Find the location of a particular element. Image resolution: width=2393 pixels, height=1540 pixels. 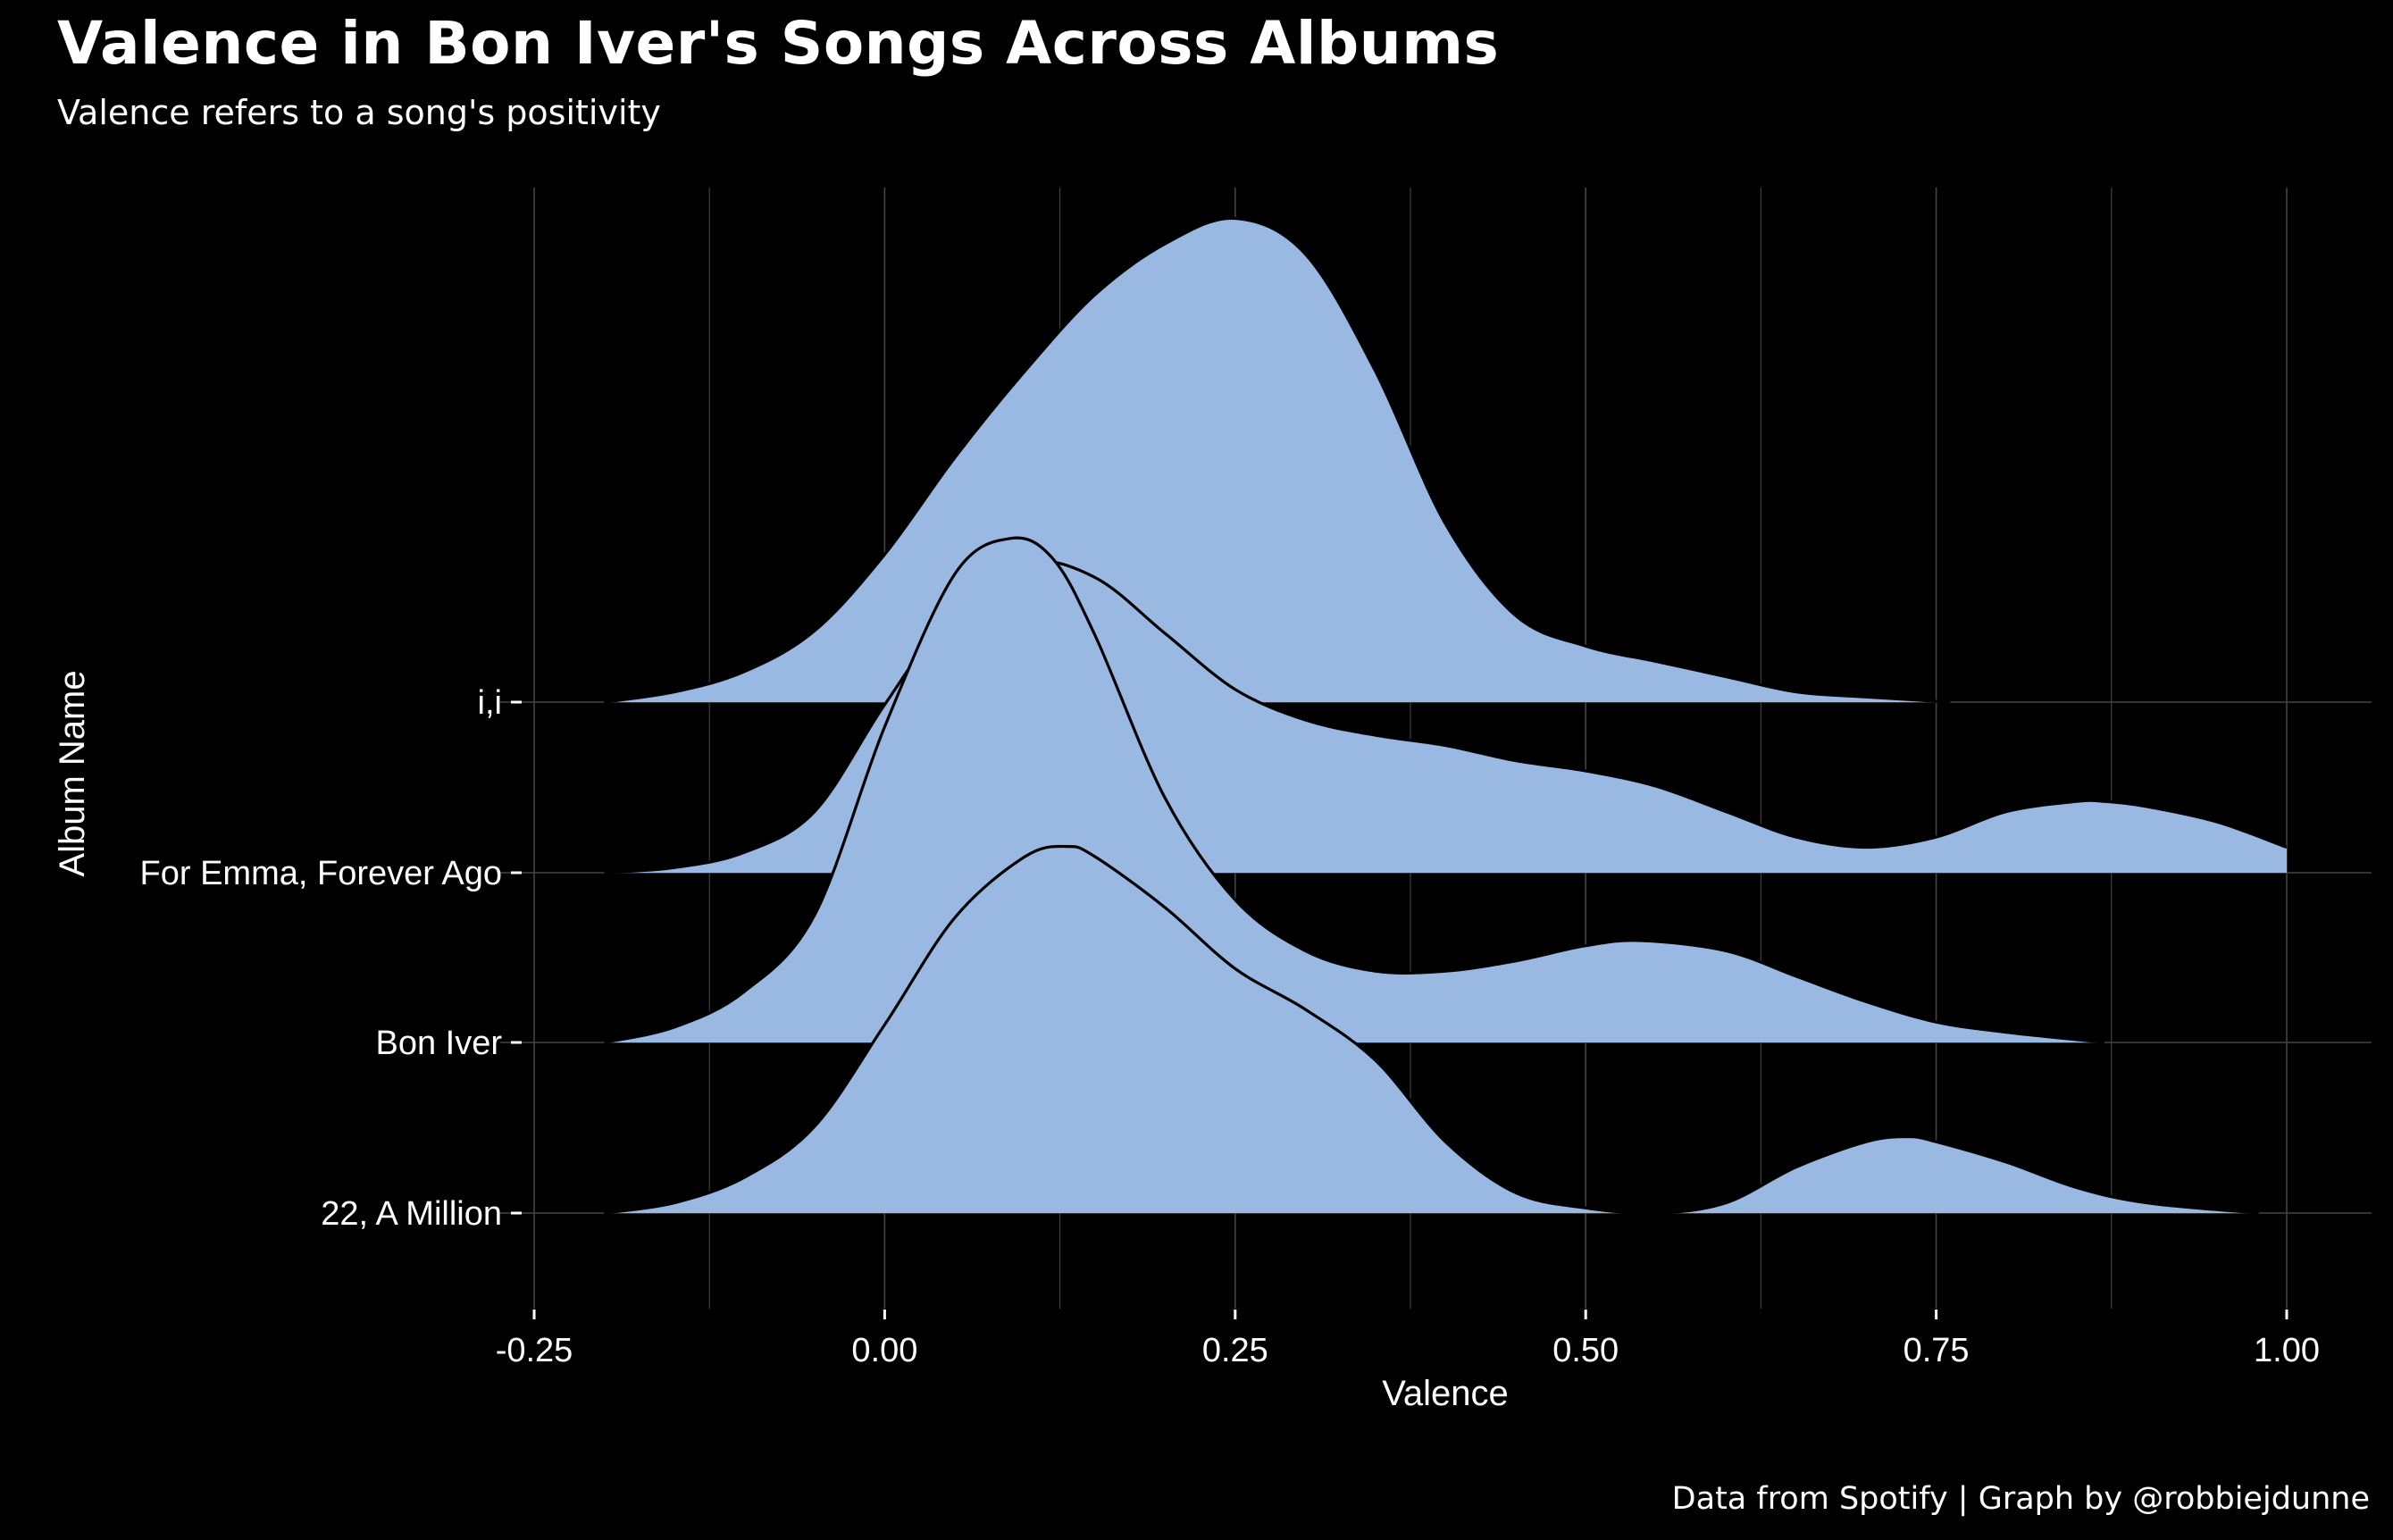

x-tick-label: 1.00 is located at coordinates (2287, 1351).